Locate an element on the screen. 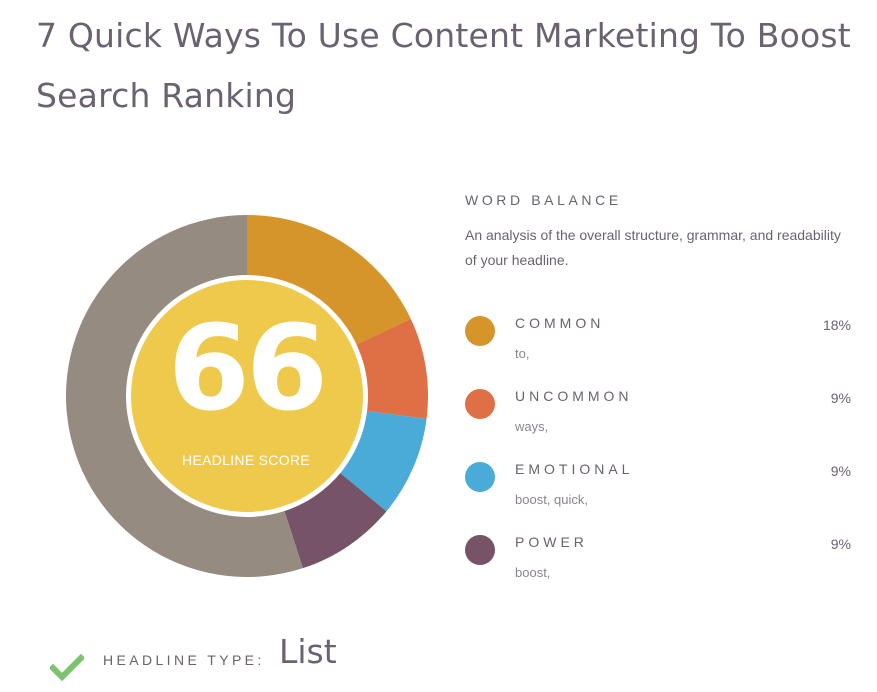 The image size is (877, 692). checkmark-icon is located at coordinates (67, 668).